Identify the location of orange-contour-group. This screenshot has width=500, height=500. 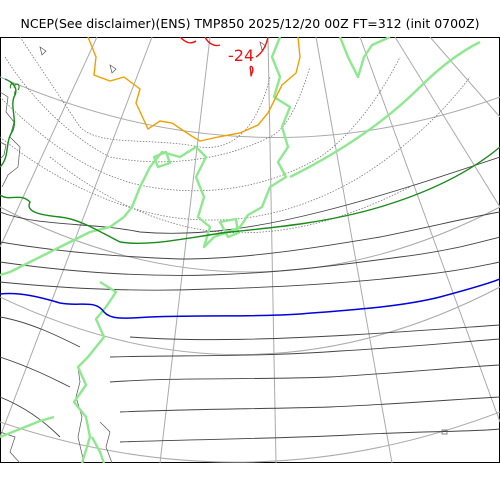
(194, 89).